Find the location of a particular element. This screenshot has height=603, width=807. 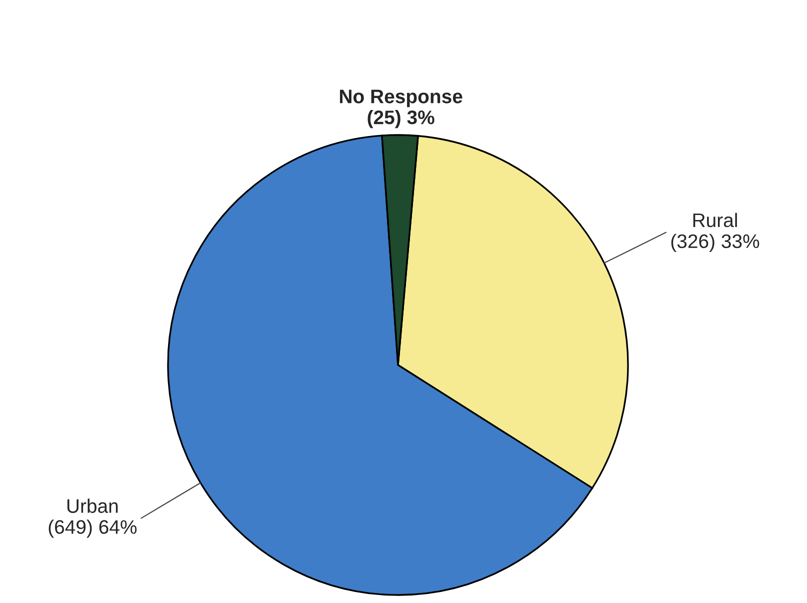

slice-label: Urban is located at coordinates (92, 505).